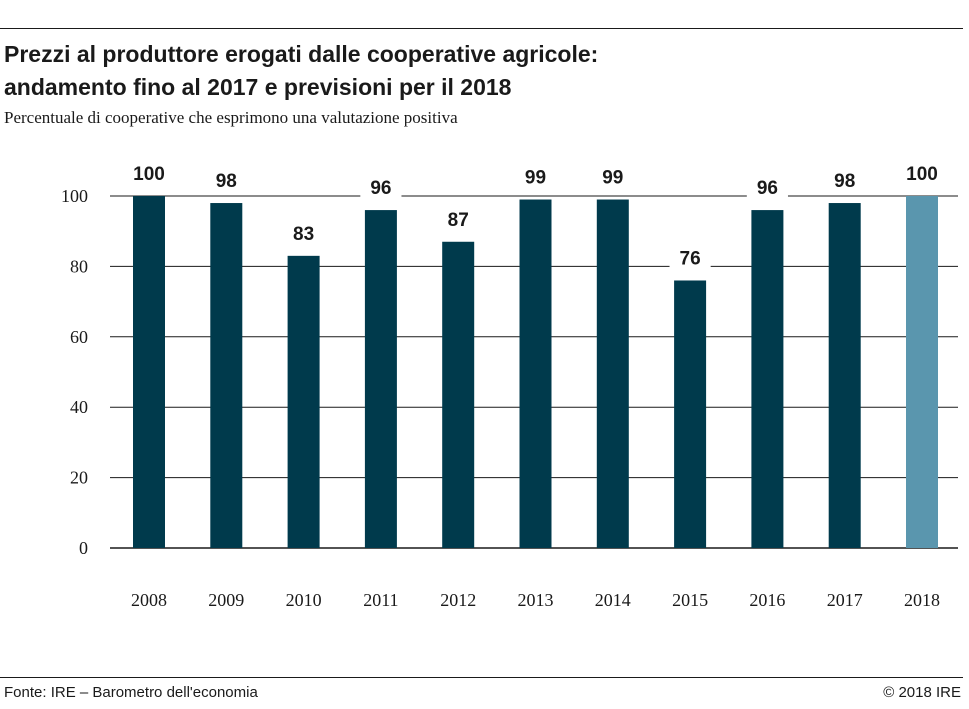 This screenshot has width=969, height=709. I want to click on value-label-halo-2018, so click(922, 174).